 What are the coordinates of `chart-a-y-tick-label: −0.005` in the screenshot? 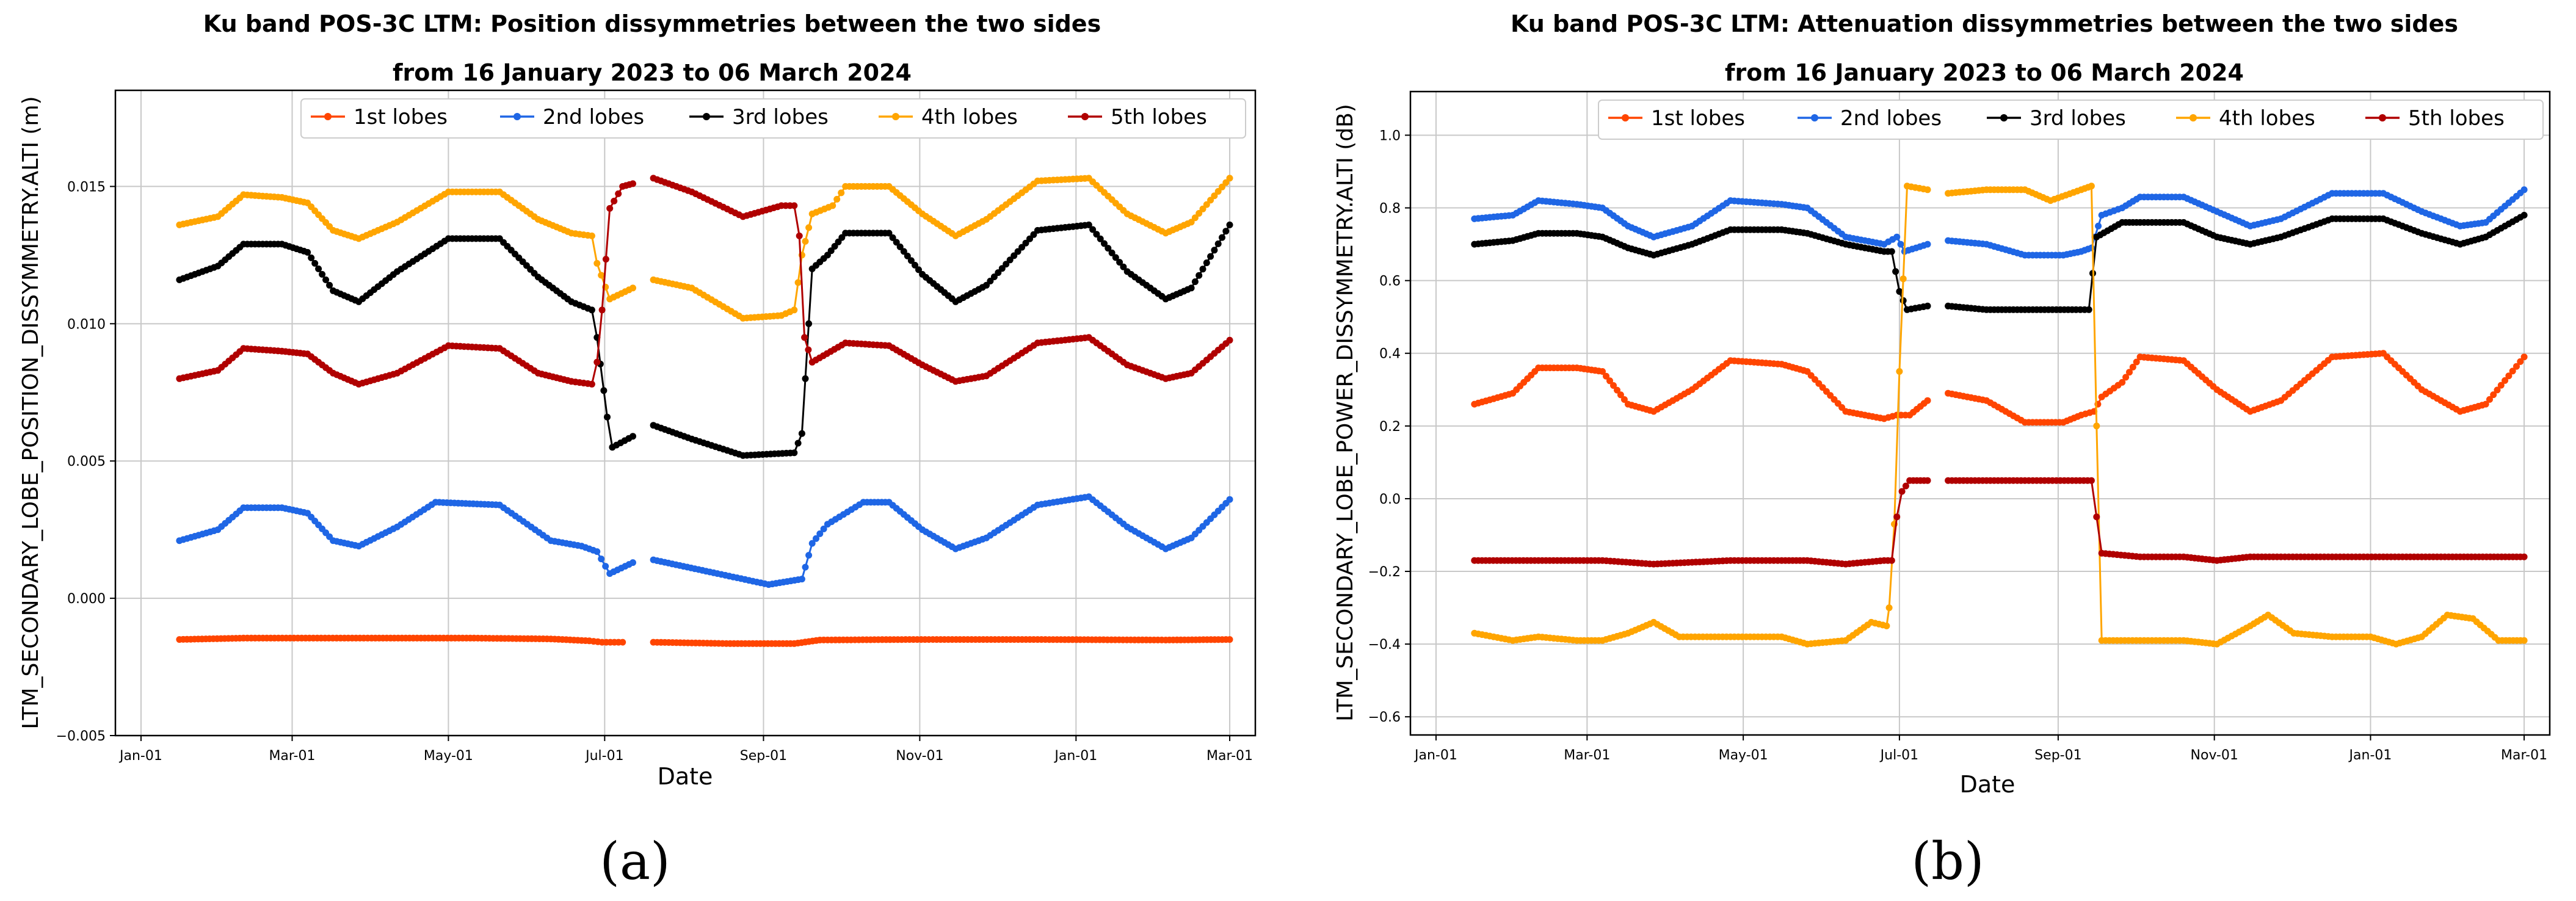 It's located at (81, 736).